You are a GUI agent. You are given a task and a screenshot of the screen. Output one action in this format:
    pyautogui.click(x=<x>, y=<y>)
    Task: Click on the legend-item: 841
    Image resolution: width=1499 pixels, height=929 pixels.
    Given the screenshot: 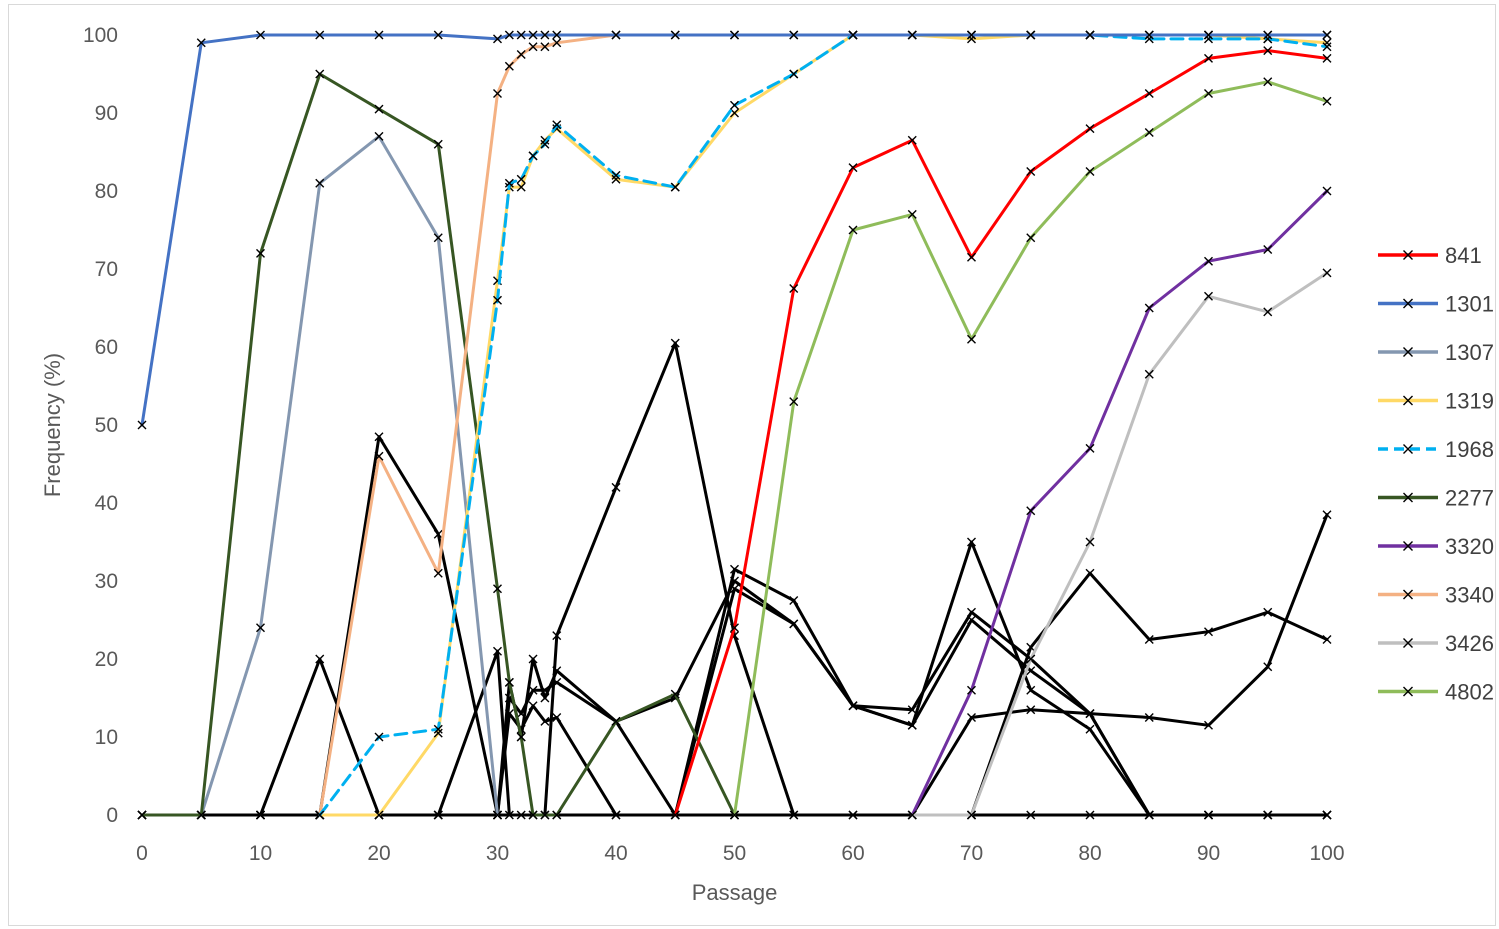 What is the action you would take?
    pyautogui.click(x=1430, y=255)
    